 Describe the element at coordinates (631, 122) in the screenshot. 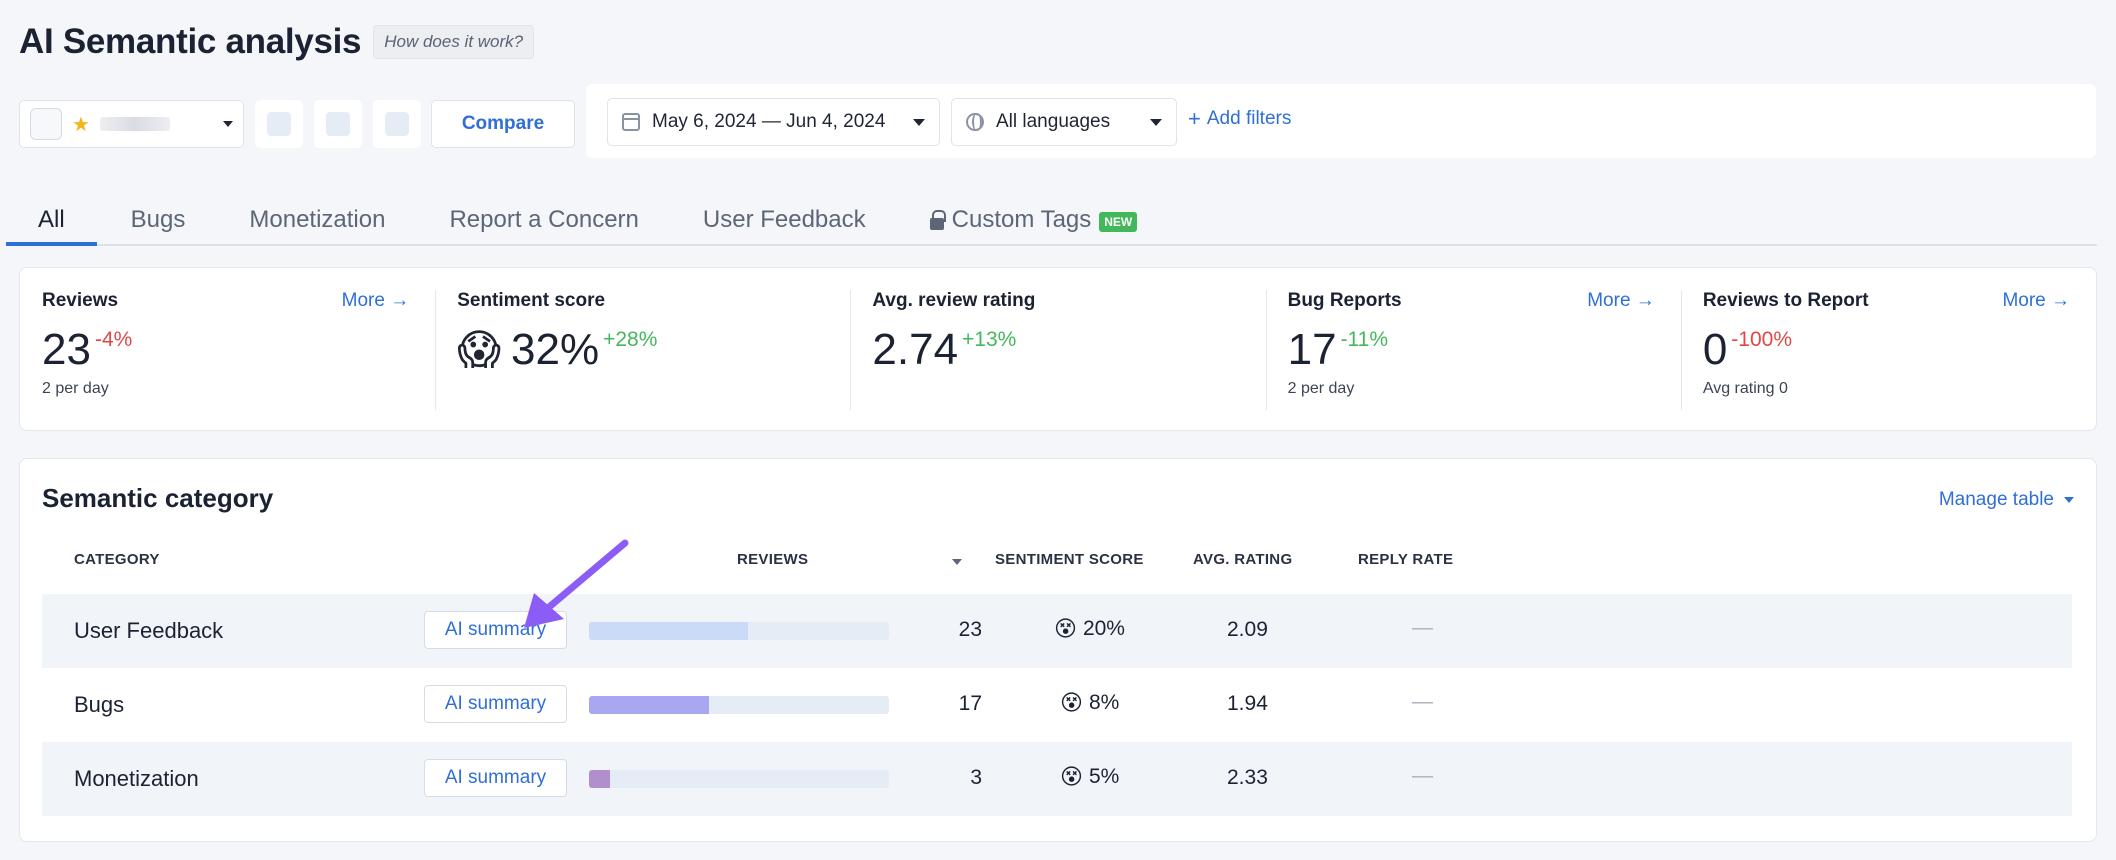

I see `calendar-icon` at that location.